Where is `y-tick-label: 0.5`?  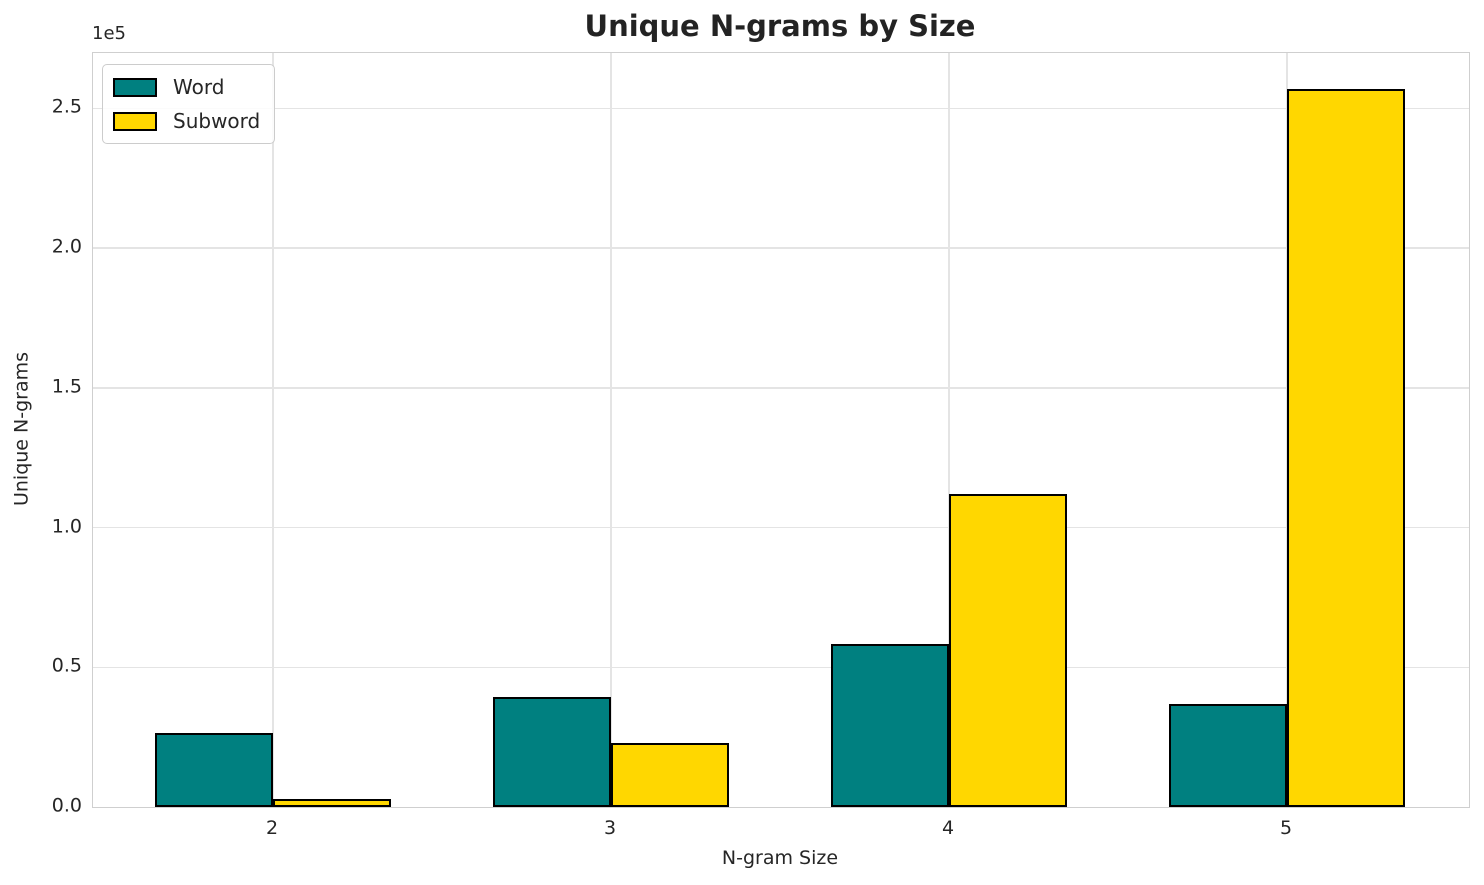 y-tick-label: 0.5 is located at coordinates (66, 665).